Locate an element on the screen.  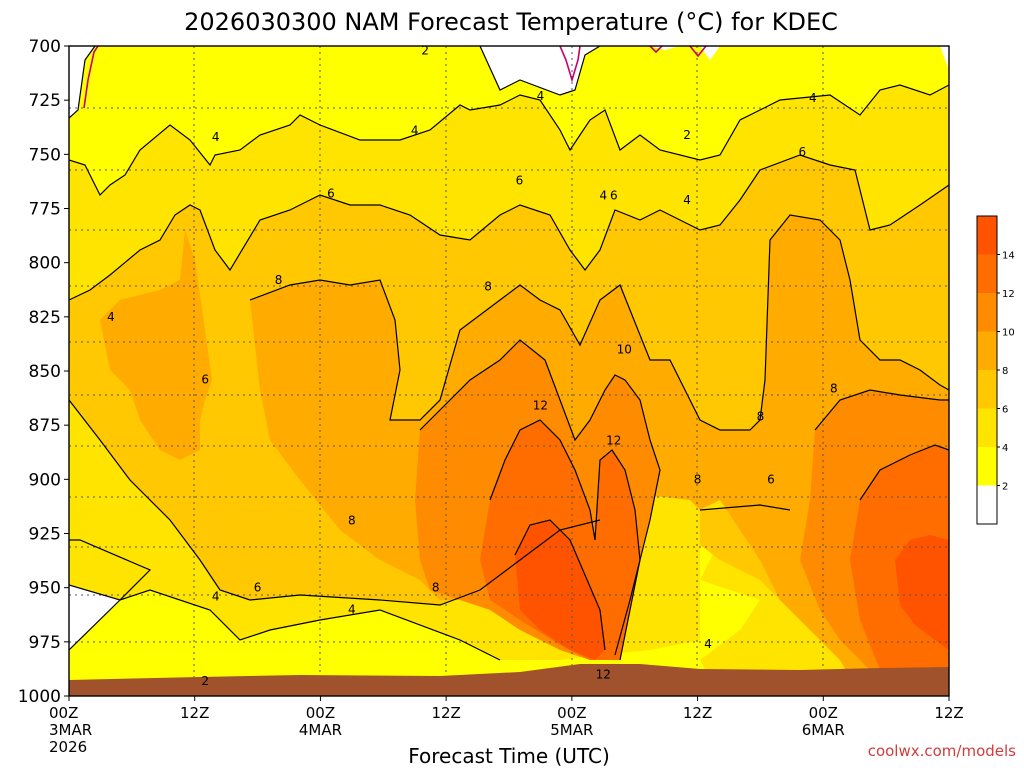
x-tick-label: 3MAR is located at coordinates (70, 730).